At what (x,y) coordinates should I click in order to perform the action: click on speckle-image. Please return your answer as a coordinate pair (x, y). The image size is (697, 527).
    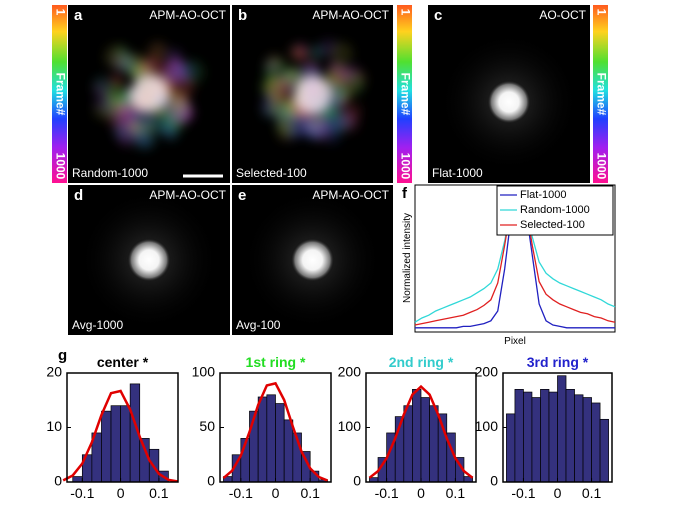
    Looking at the image, I should click on (149, 95).